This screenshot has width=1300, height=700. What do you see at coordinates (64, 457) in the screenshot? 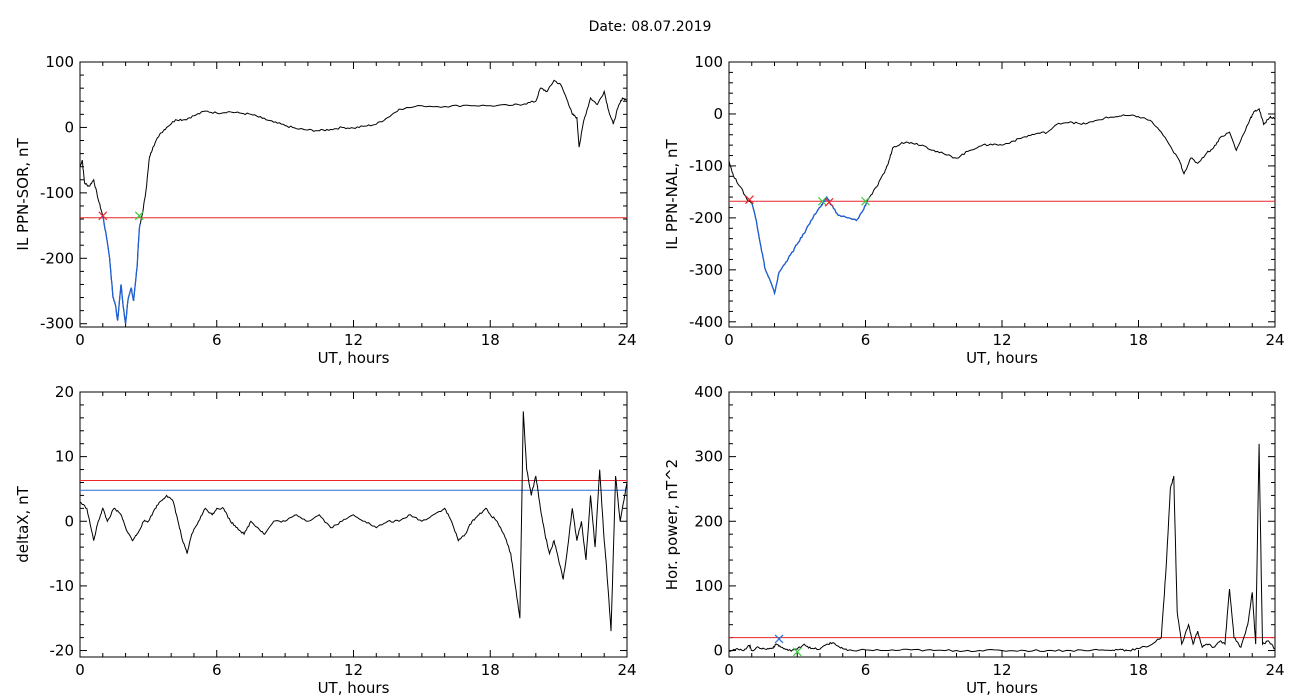
I see `y-tick-label: 10` at bounding box center [64, 457].